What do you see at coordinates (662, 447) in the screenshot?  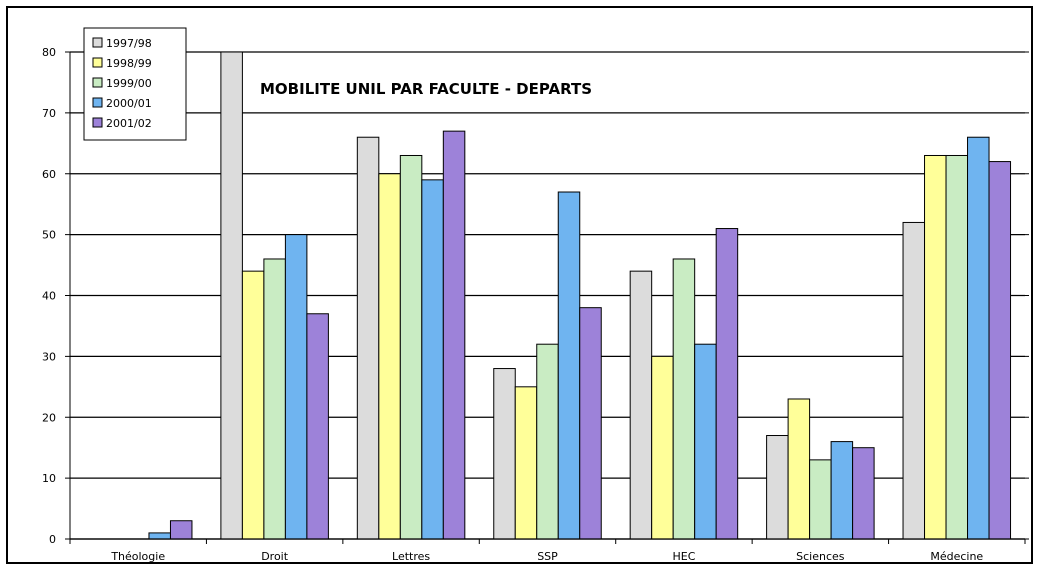 I see `bar-1998-99-HEC` at bounding box center [662, 447].